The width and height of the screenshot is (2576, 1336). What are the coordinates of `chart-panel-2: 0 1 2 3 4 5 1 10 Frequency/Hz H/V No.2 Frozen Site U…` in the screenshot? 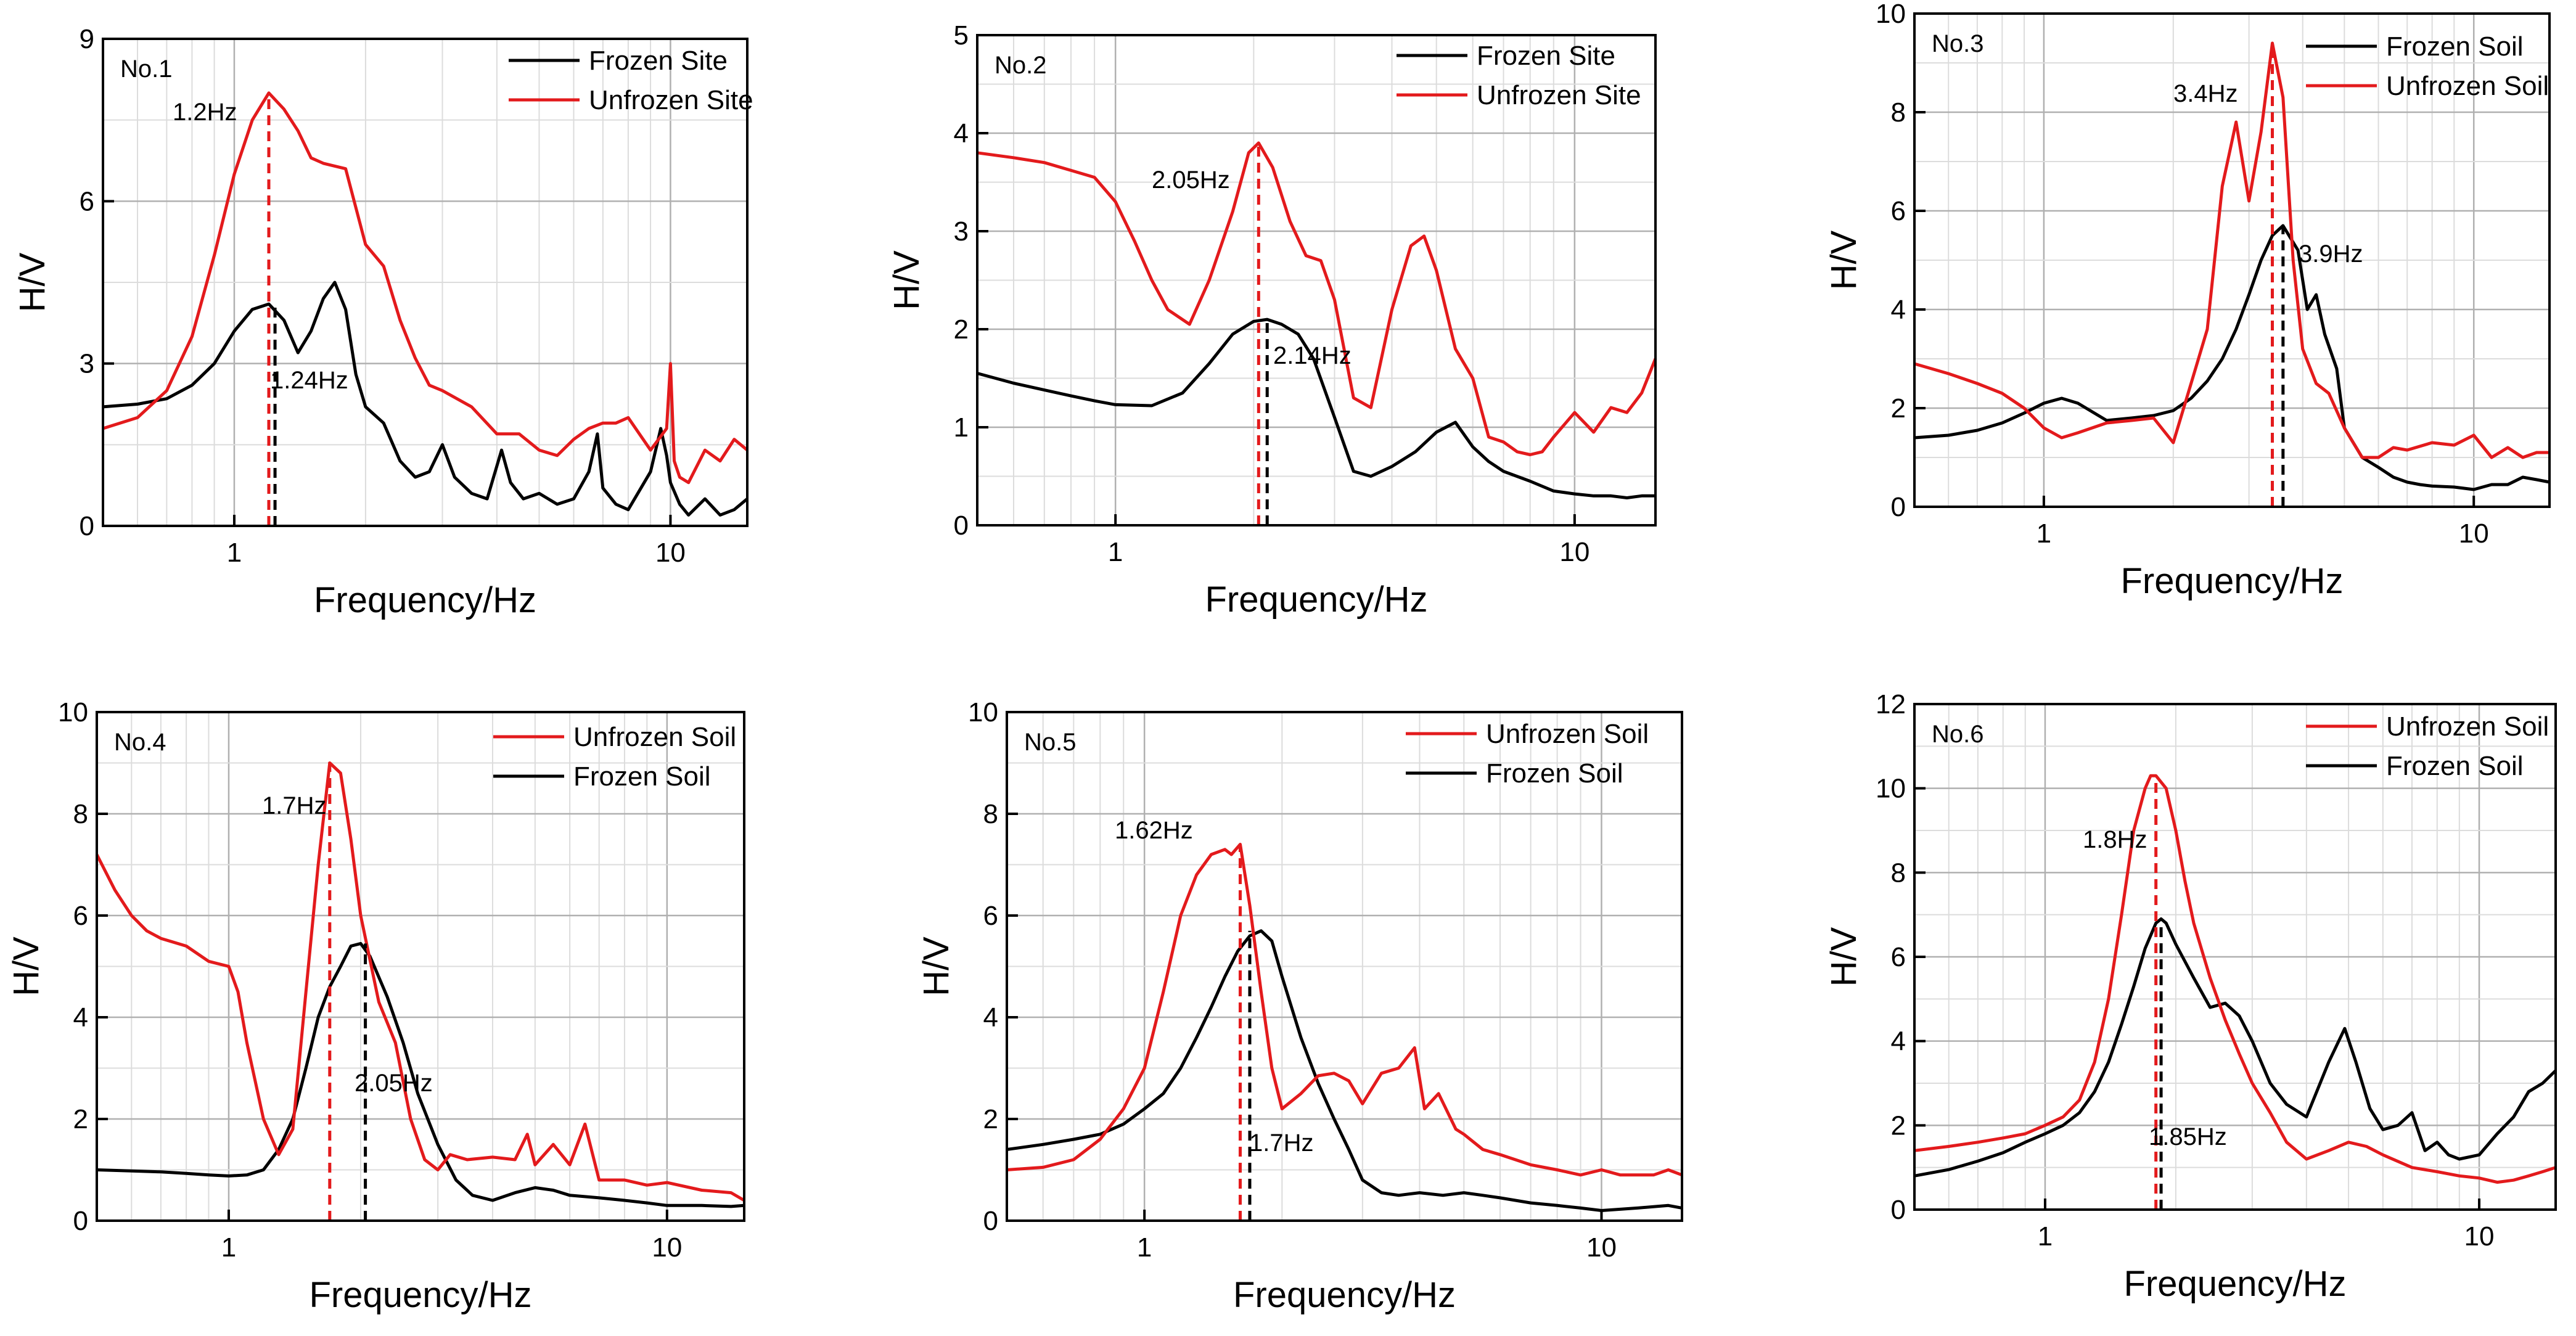 It's located at (1272, 320).